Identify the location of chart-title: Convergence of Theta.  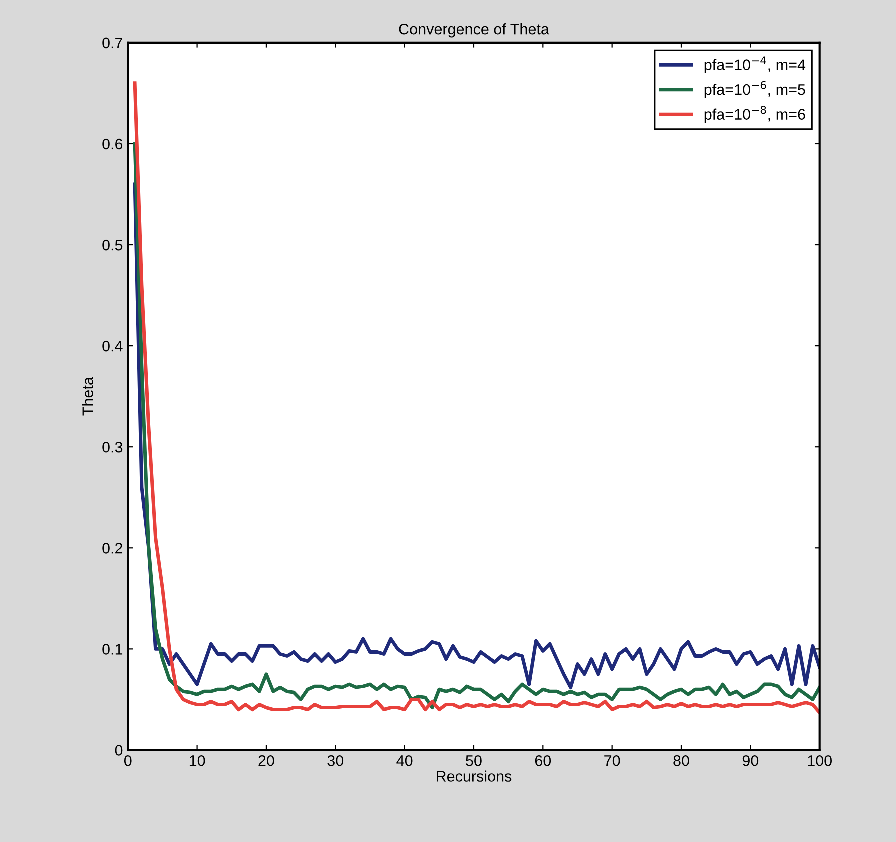
(474, 31).